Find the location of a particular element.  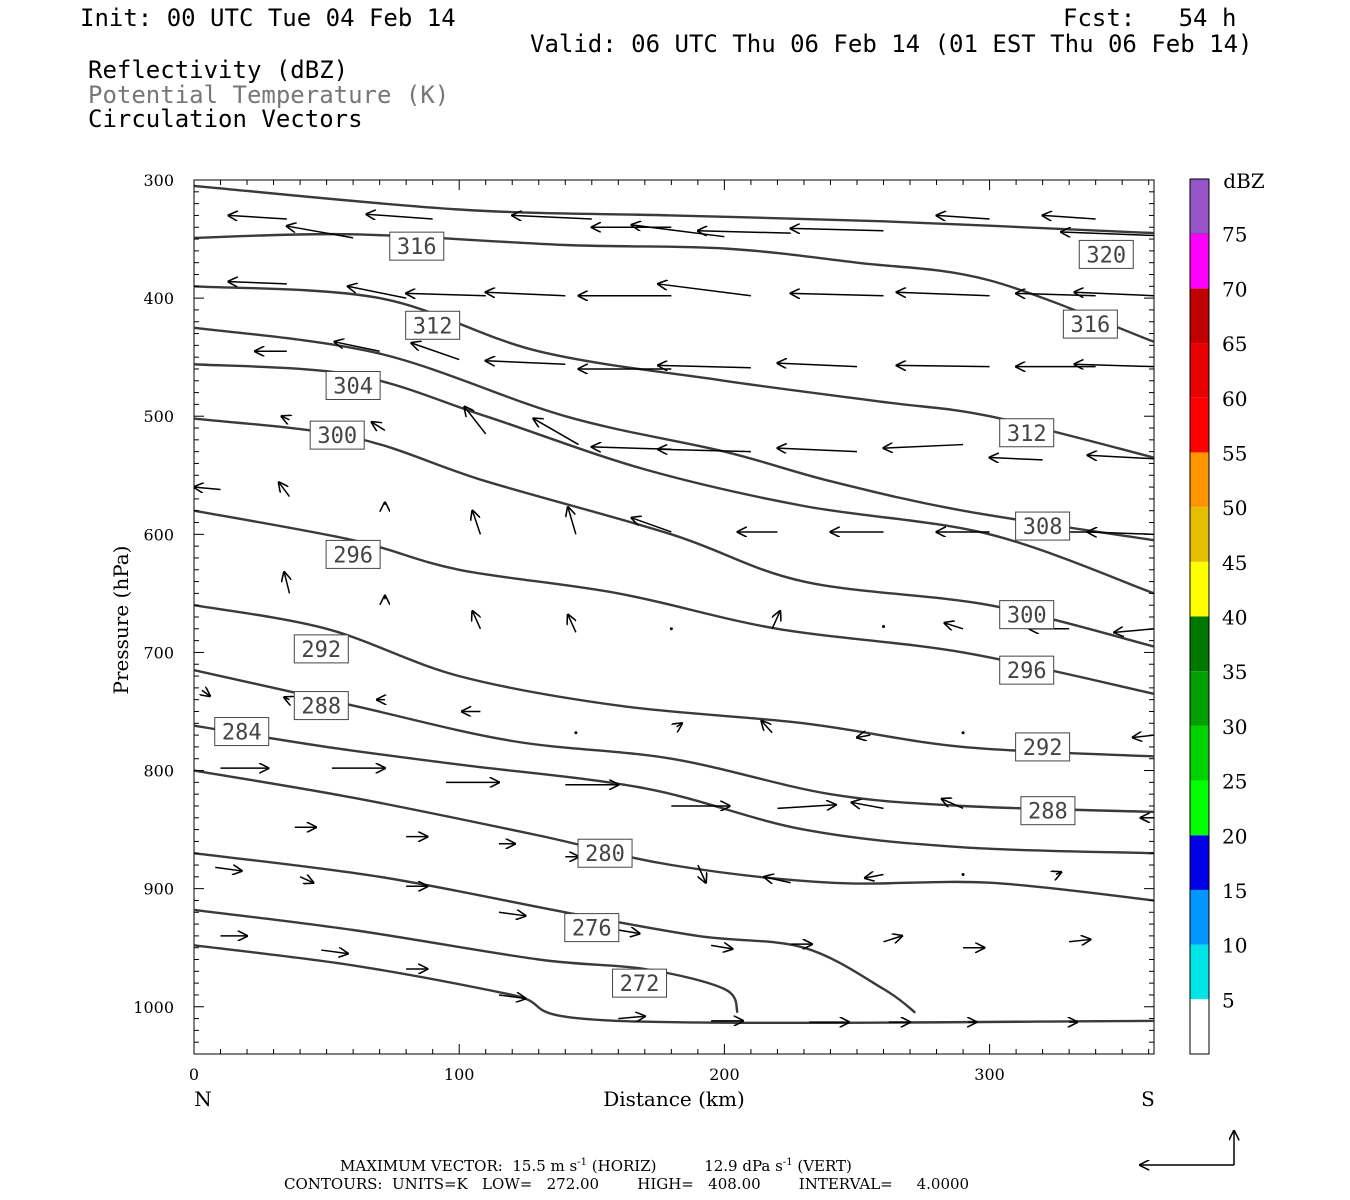

contour-label-300: 300 is located at coordinates (1027, 615).